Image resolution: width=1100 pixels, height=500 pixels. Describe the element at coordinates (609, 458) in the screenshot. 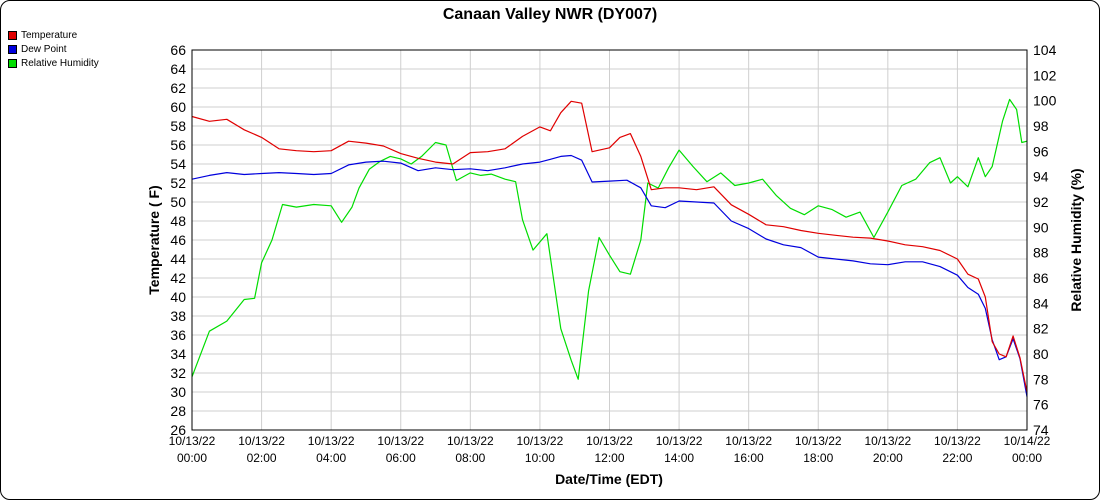

I see `x-tick-label-time: 12:00` at that location.